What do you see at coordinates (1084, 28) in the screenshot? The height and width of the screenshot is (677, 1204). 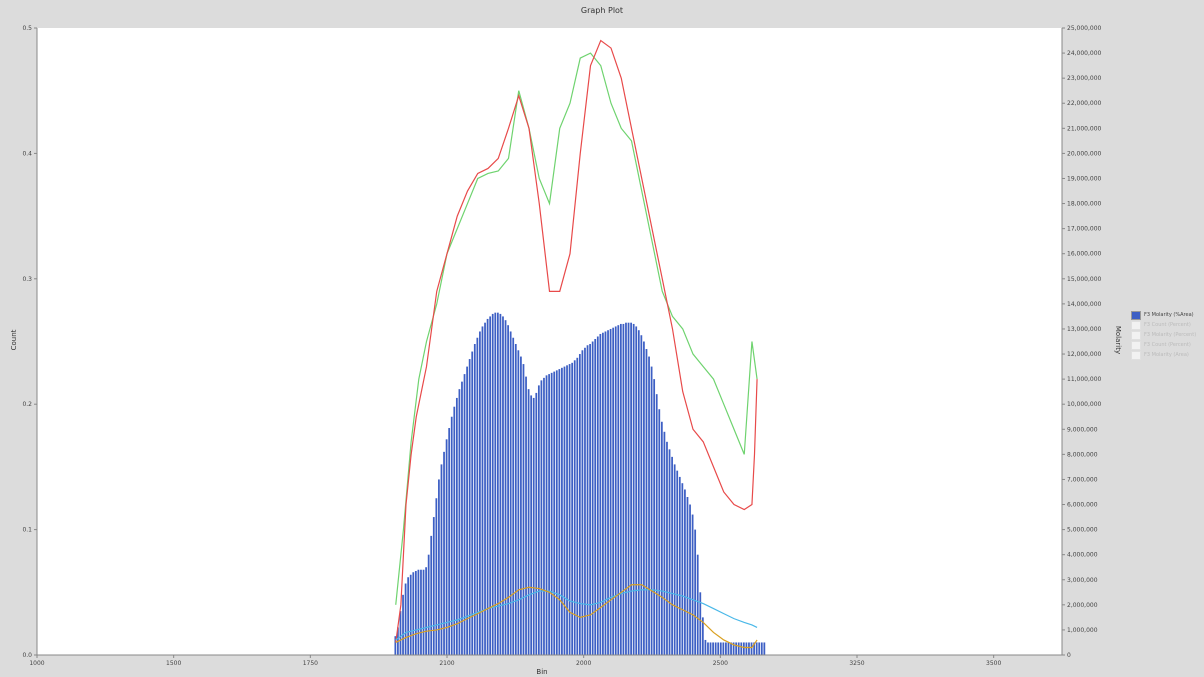 I see `y-right-tick-label: 25,000,000` at bounding box center [1084, 28].